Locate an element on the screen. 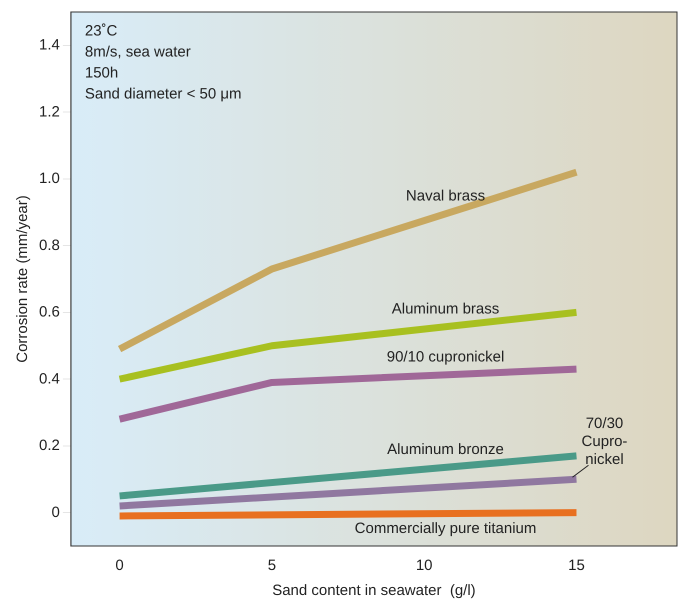 The height and width of the screenshot is (608, 693). annotation: Sand diameter < 50 μm is located at coordinates (163, 94).